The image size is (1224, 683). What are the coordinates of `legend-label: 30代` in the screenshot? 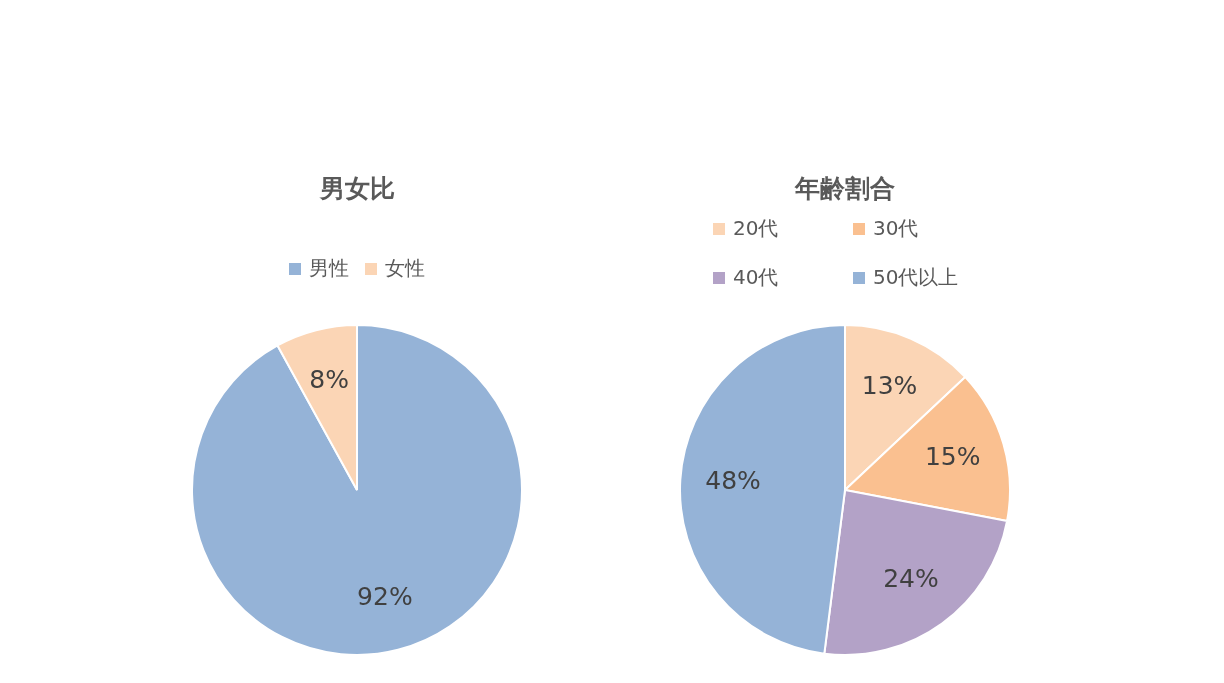 It's located at (896, 228).